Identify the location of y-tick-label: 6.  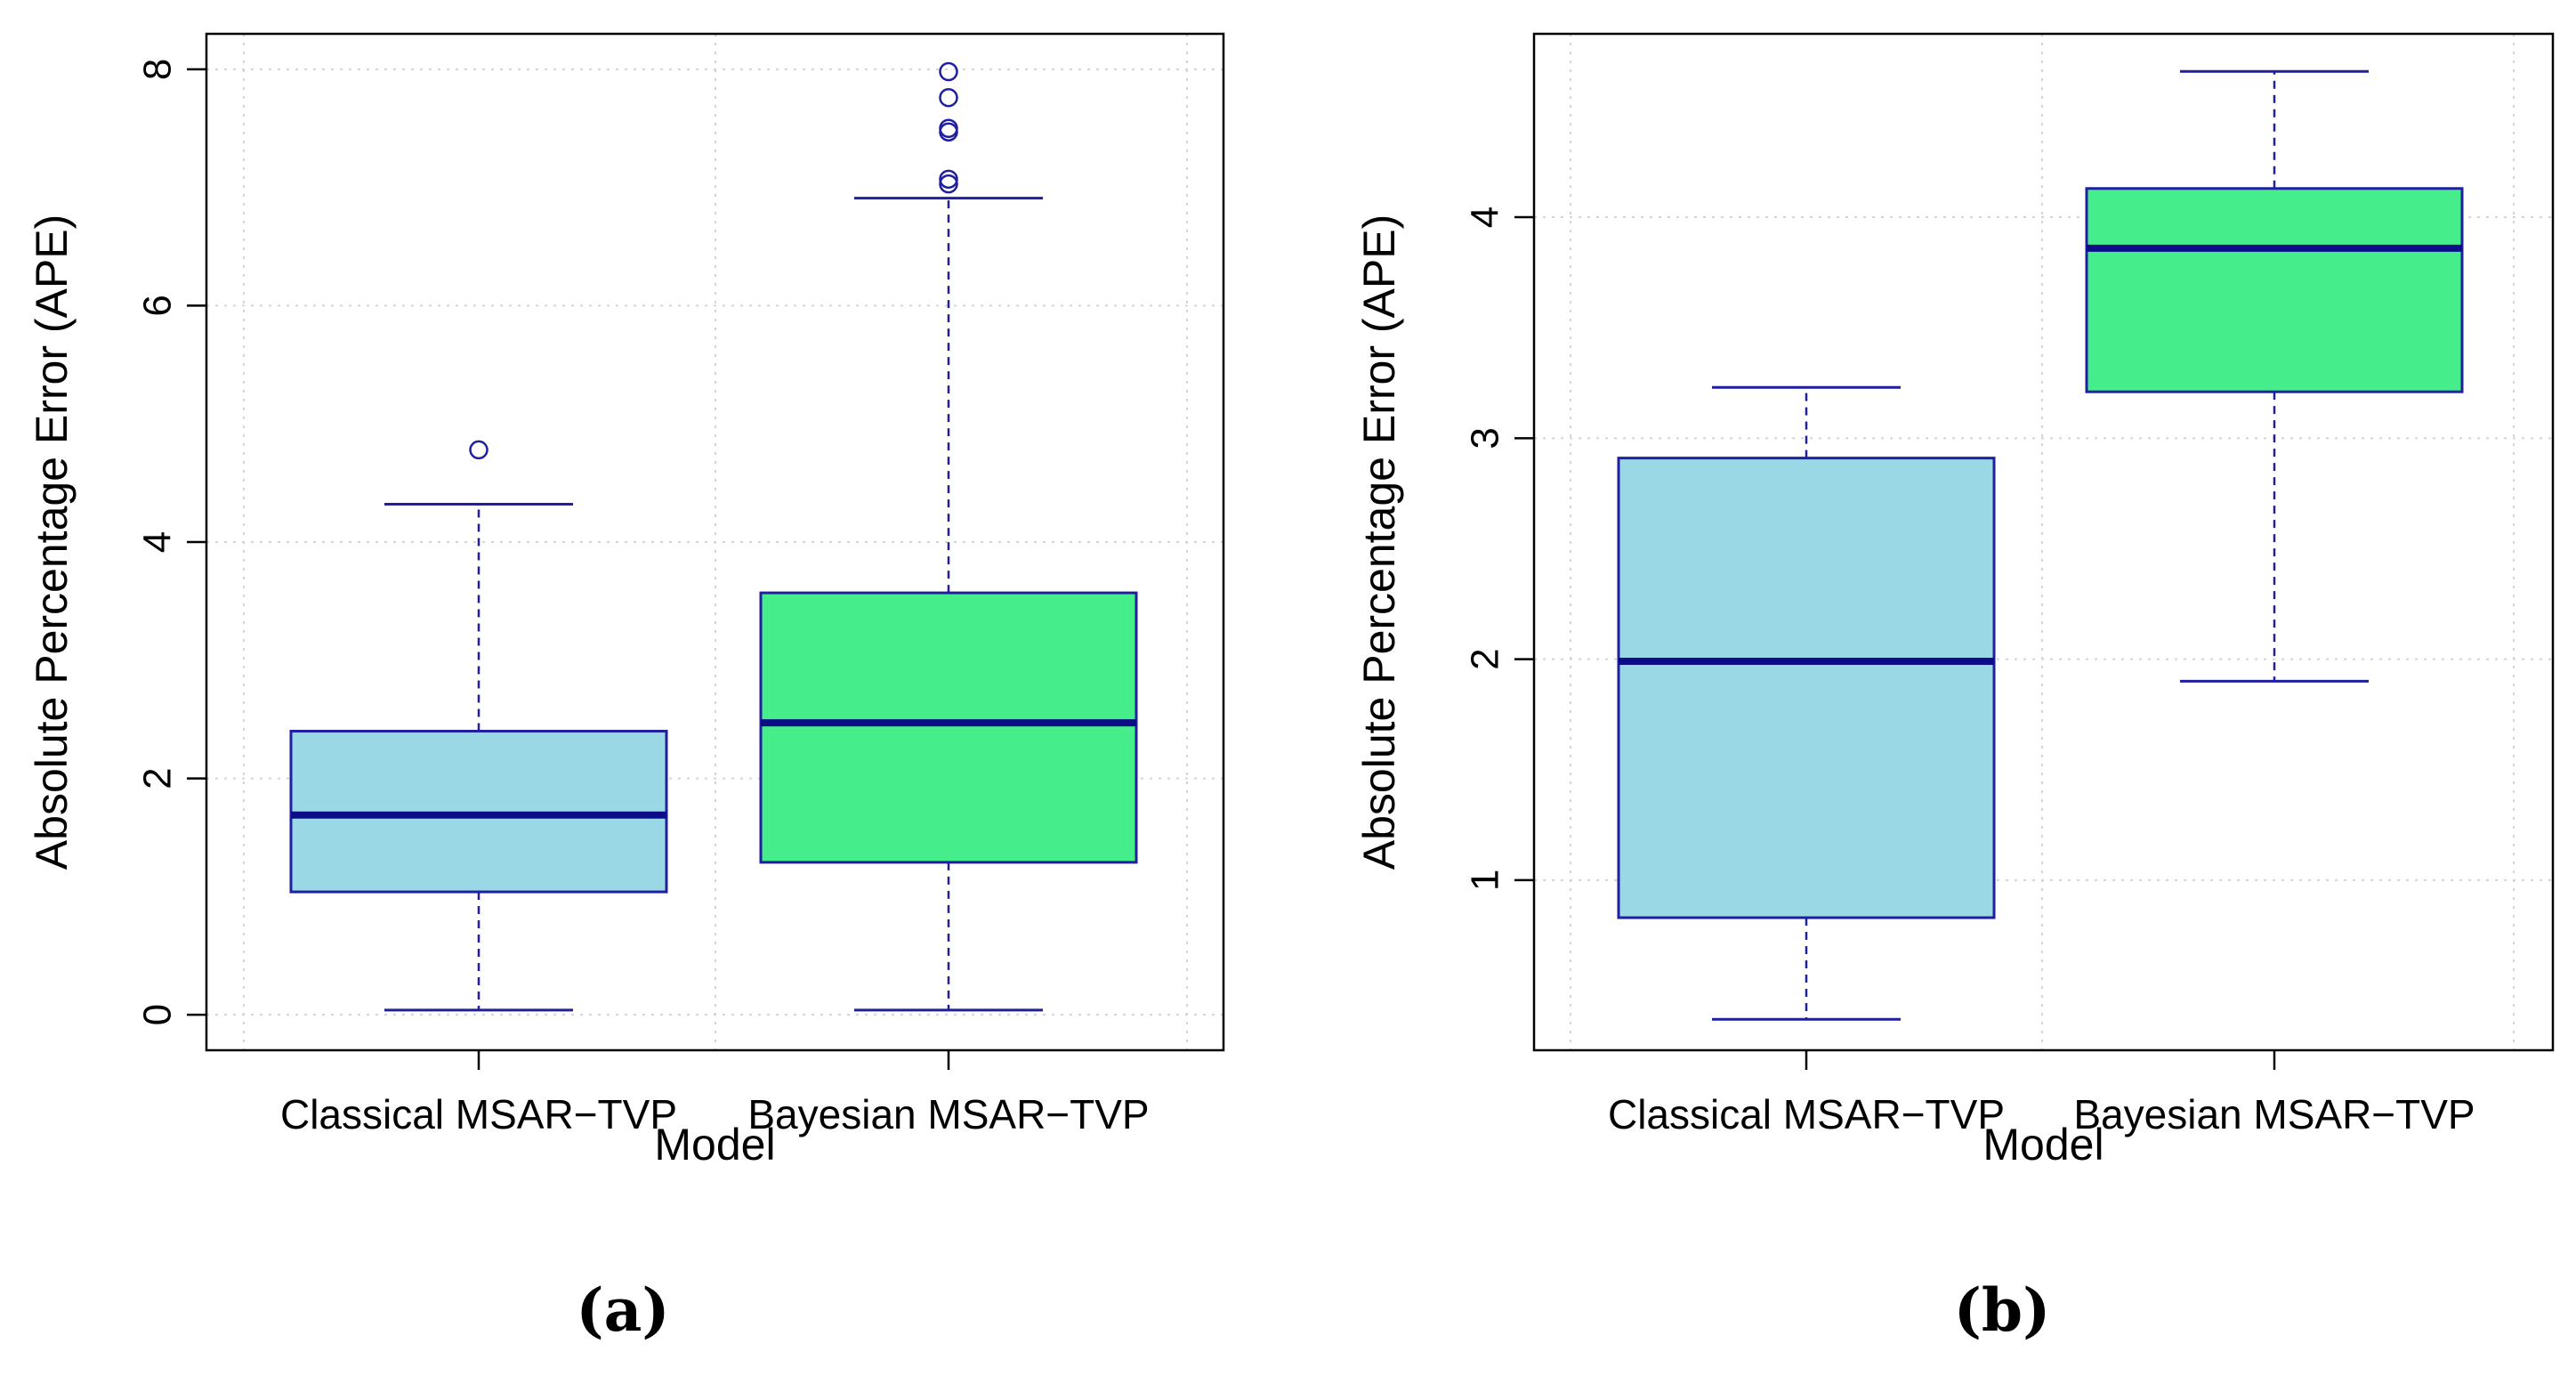
(158, 305).